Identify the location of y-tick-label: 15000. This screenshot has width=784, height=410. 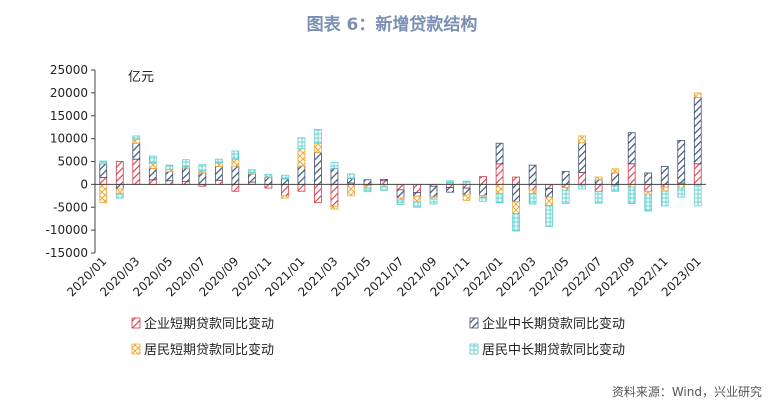
(69, 116).